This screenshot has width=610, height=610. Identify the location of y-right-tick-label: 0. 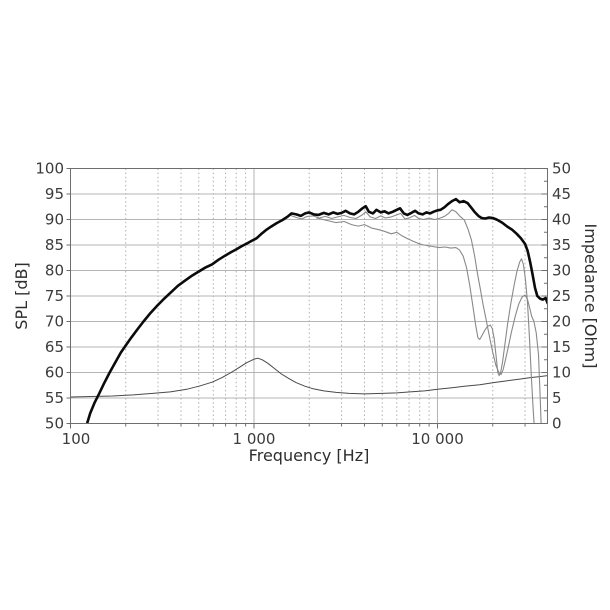
(557, 424).